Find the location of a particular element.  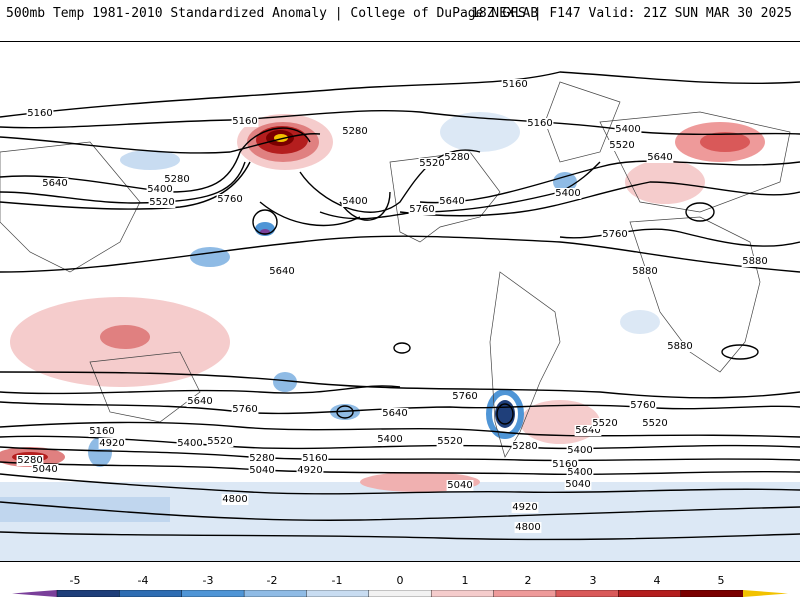

colorbar-tick: -3 is located at coordinates (208, 580).